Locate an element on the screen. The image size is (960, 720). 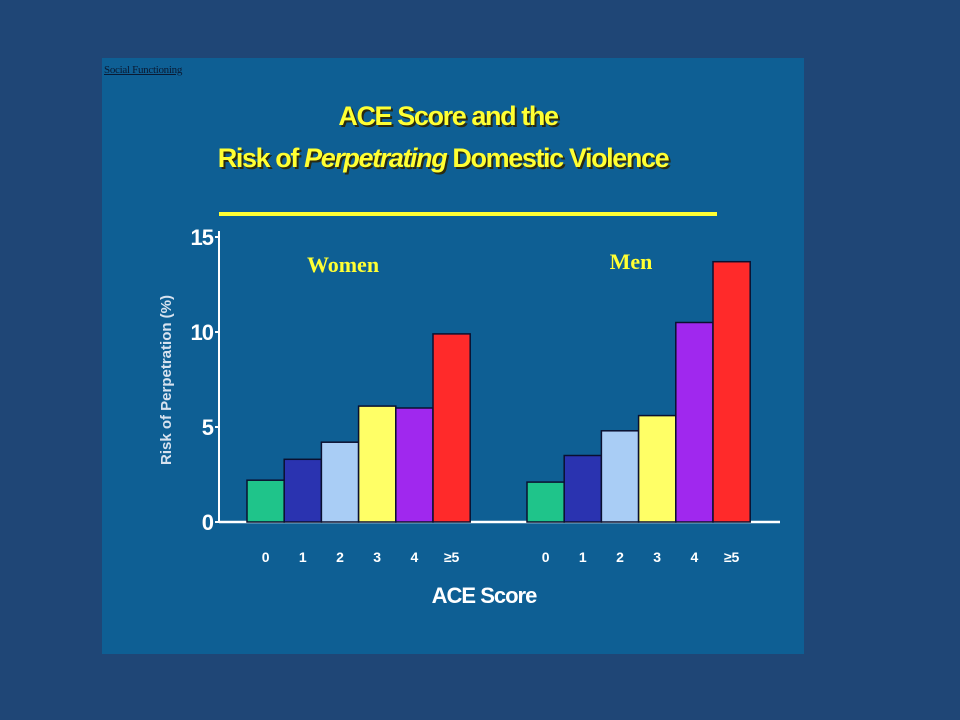
title-suffix: Domestic Violence is located at coordinates (557, 158).